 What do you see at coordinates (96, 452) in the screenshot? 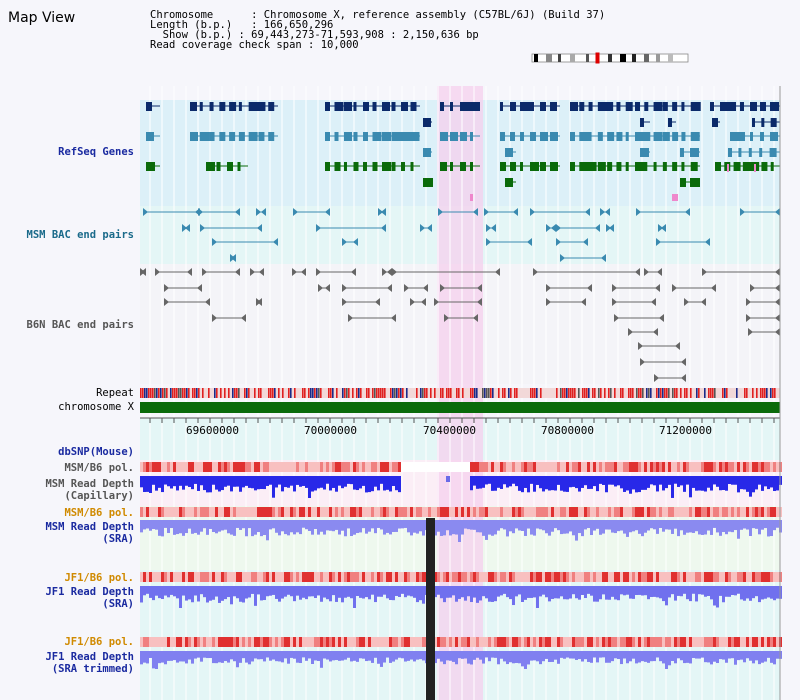
I see `track-label-dbsnp: dbSNP(Mouse)` at bounding box center [96, 452].